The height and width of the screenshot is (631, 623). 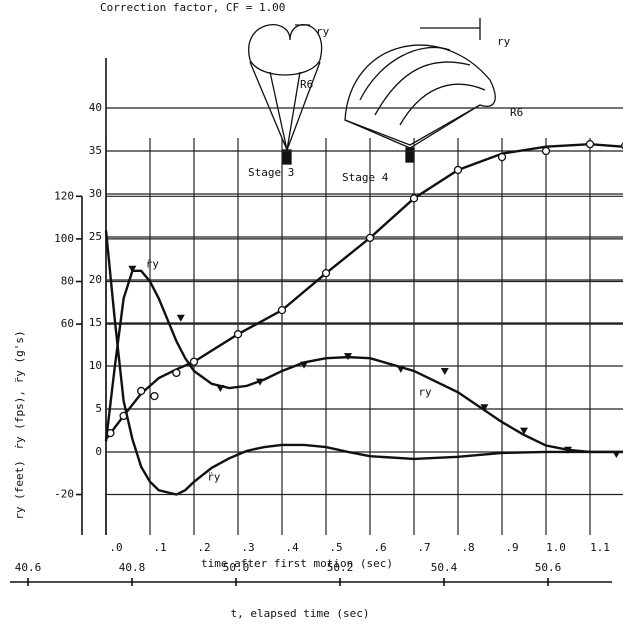 What do you see at coordinates (511, 547) in the screenshot?
I see `x-tick-label: .9` at bounding box center [511, 547].